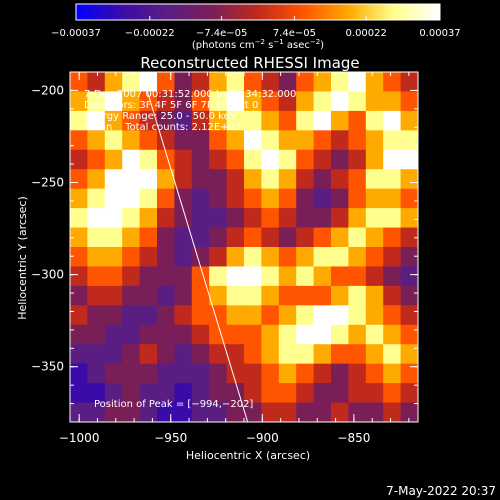 Image resolution: width=500 pixels, height=500 pixels. Describe the element at coordinates (190, 94) in the screenshot. I see `annotation-time-range: 7-Dec-2007 00:31:52.000 to 00:34:32.000` at that location.